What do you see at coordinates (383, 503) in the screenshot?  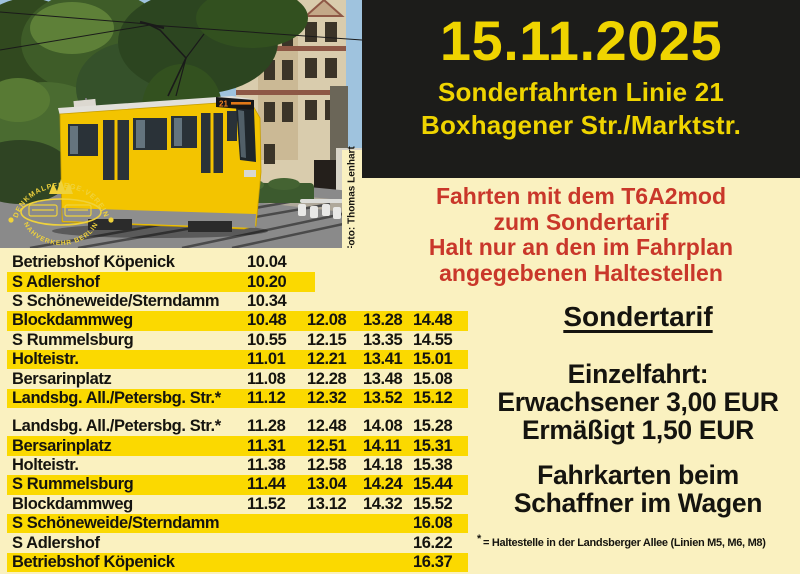 I see `time-cell: 14.32` at bounding box center [383, 503].